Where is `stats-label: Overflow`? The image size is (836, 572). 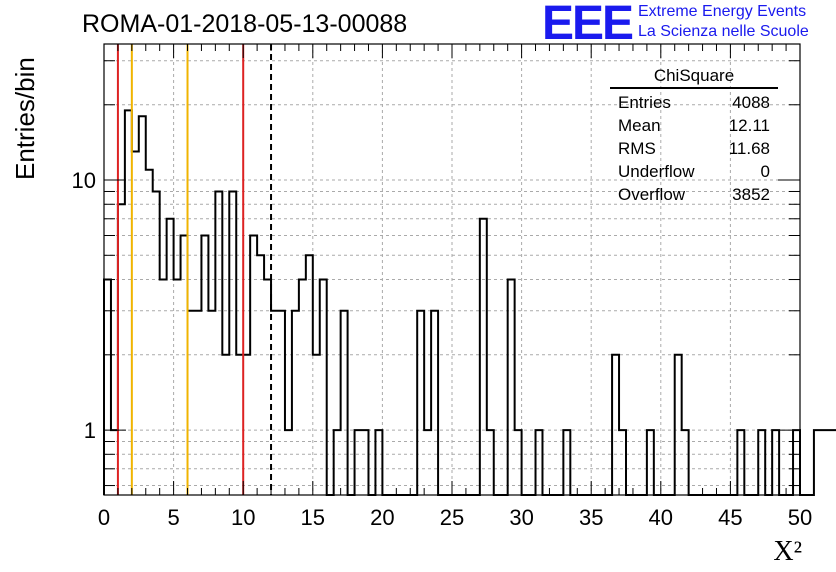
stats-label: Overflow is located at coordinates (652, 194).